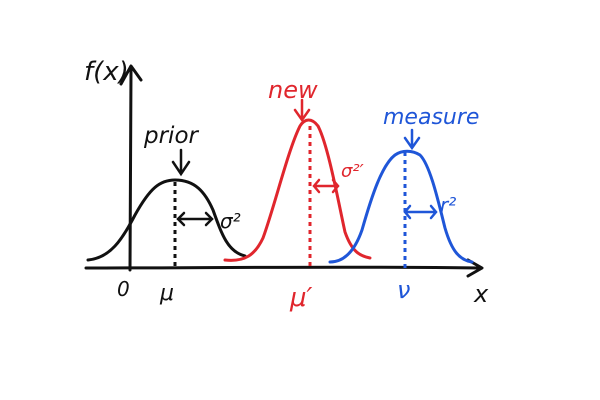 The height and width of the screenshot is (400, 600). Describe the element at coordinates (297, 190) in the screenshot. I see `new-curve` at that location.